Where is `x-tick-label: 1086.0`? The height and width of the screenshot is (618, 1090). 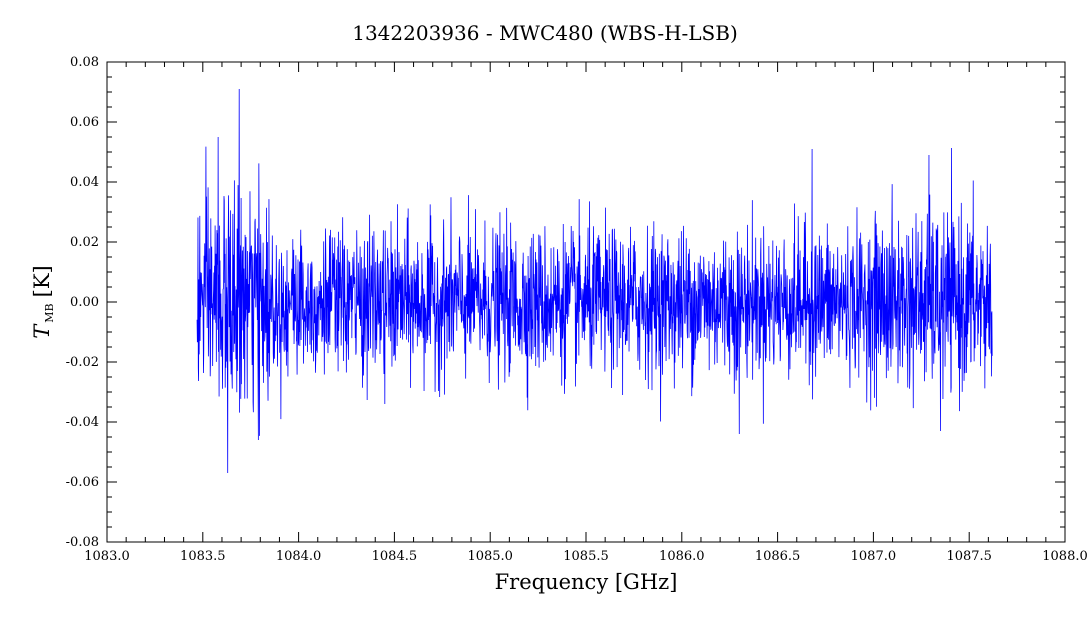
x-tick-label: 1086.0 is located at coordinates (682, 556).